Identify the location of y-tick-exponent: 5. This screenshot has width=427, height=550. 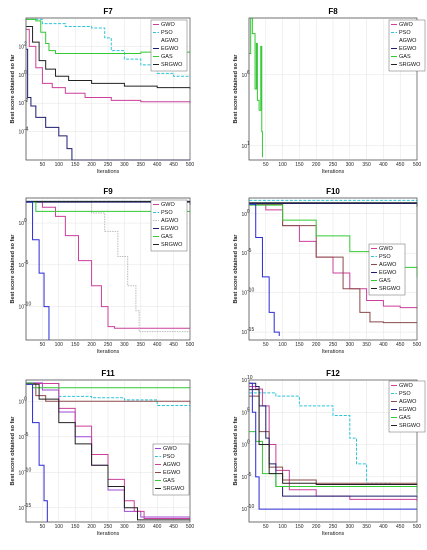
(248, 410).